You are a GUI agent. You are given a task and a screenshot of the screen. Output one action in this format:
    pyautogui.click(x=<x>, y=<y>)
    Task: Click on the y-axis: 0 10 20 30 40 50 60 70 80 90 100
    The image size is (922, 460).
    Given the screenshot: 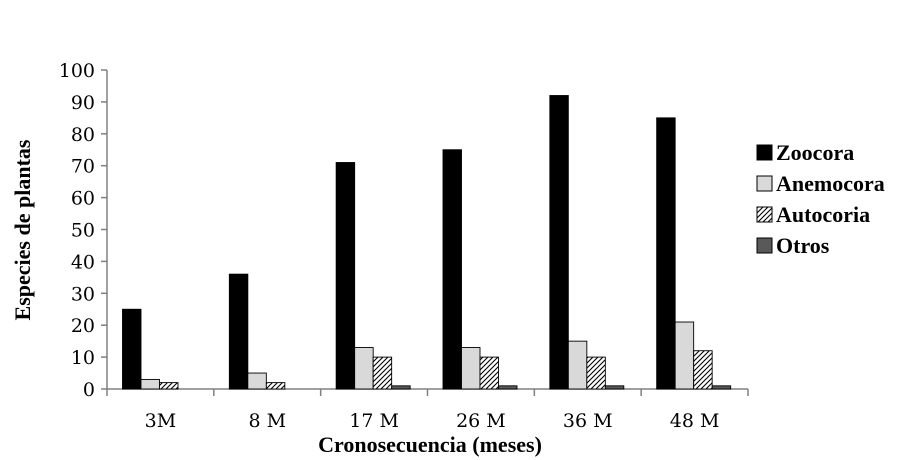 What is the action you would take?
    pyautogui.click(x=83, y=230)
    